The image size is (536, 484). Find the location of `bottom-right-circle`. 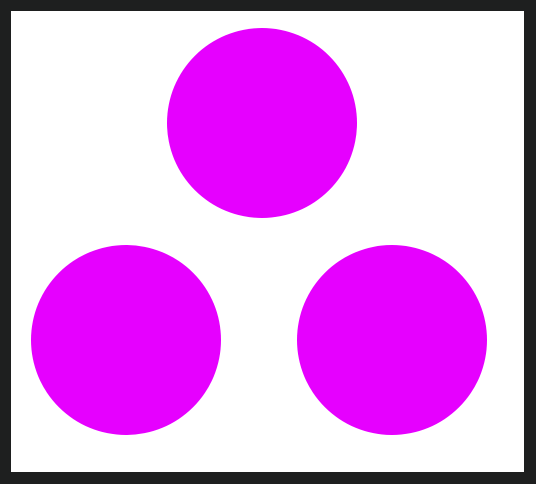

bottom-right-circle is located at coordinates (392, 340).